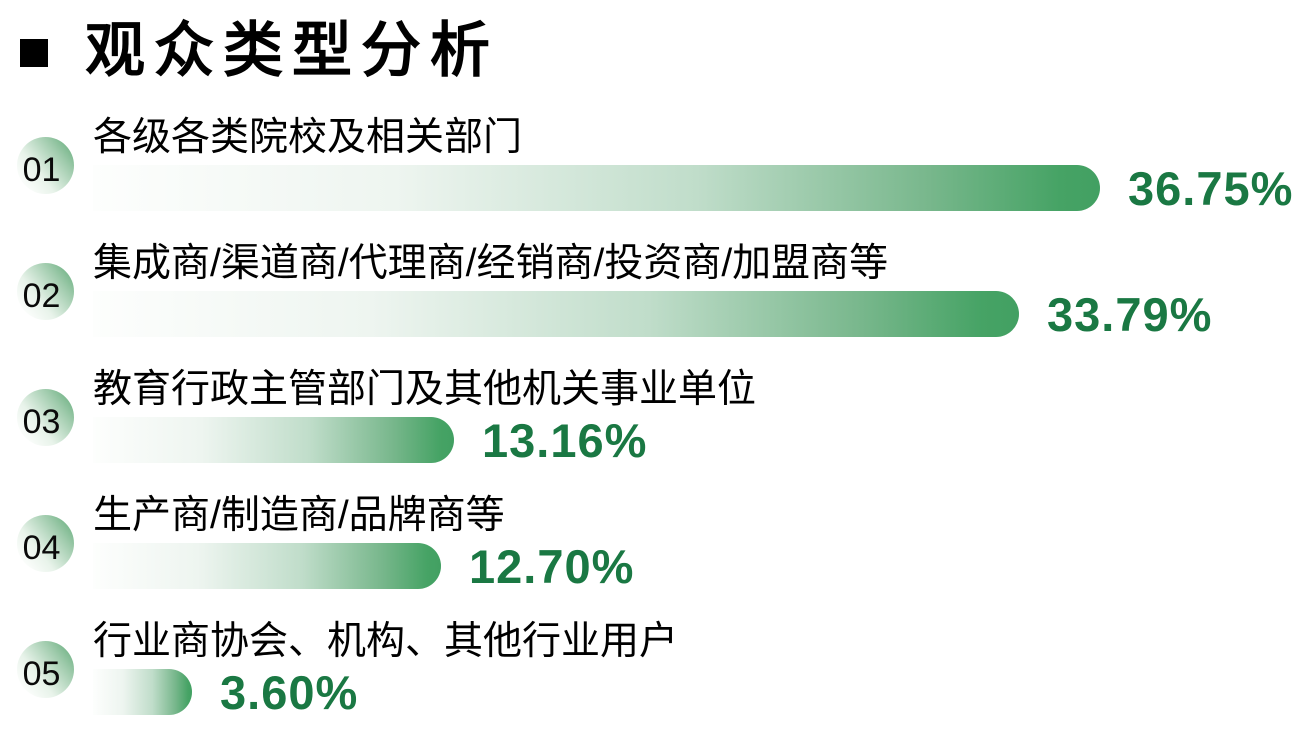 The height and width of the screenshot is (730, 1314). Describe the element at coordinates (565, 440) in the screenshot. I see `value-label: 13.16%` at that location.